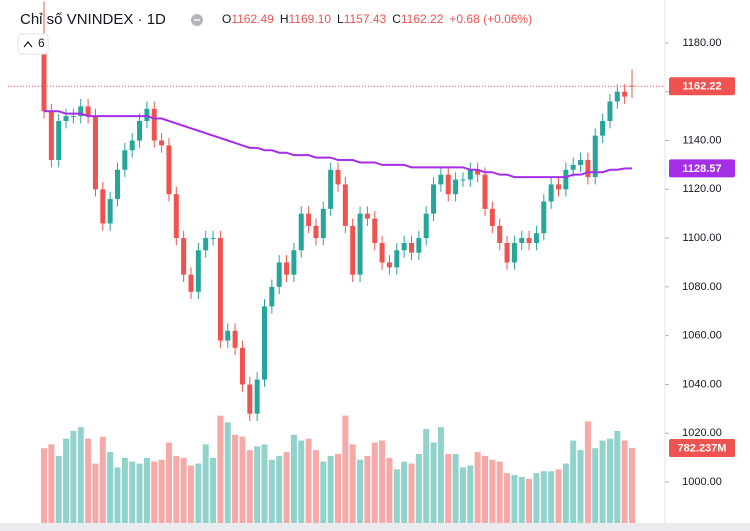  I want to click on ma-tag-bg, so click(702, 168).